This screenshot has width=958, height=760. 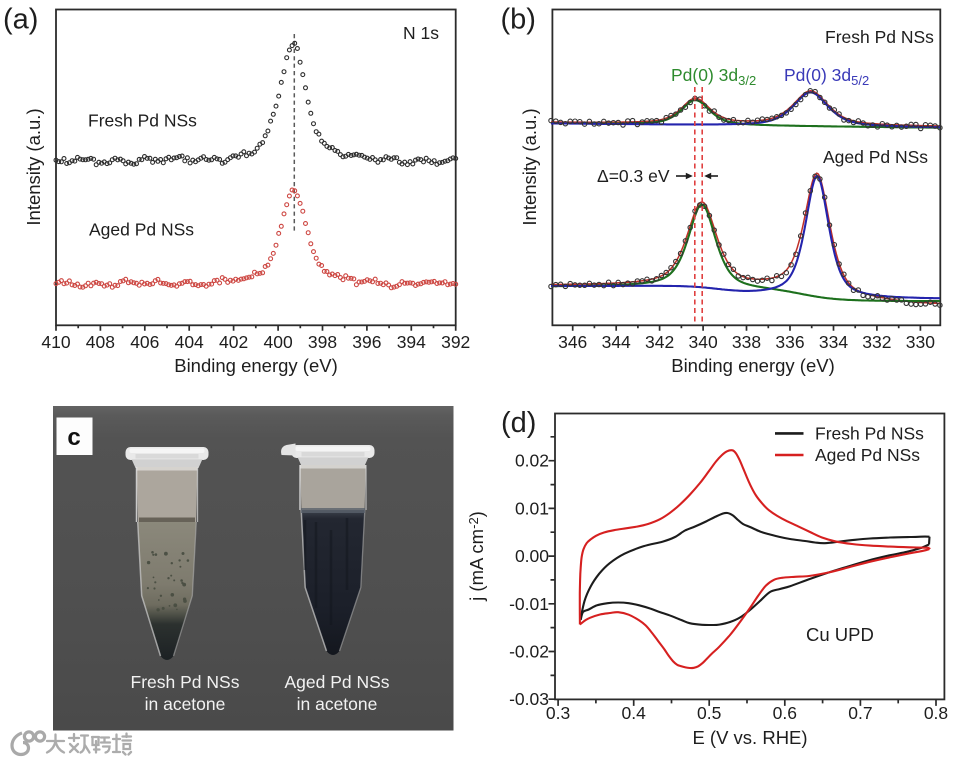 What do you see at coordinates (421, 33) in the screenshot?
I see `svg-text: N 1s` at bounding box center [421, 33].